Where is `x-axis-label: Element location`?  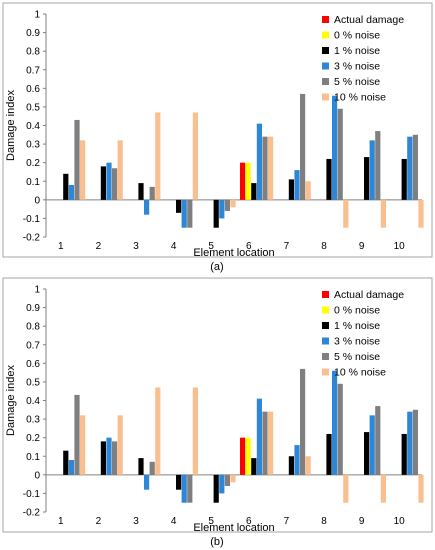 x-axis-label: Element location is located at coordinates (233, 253).